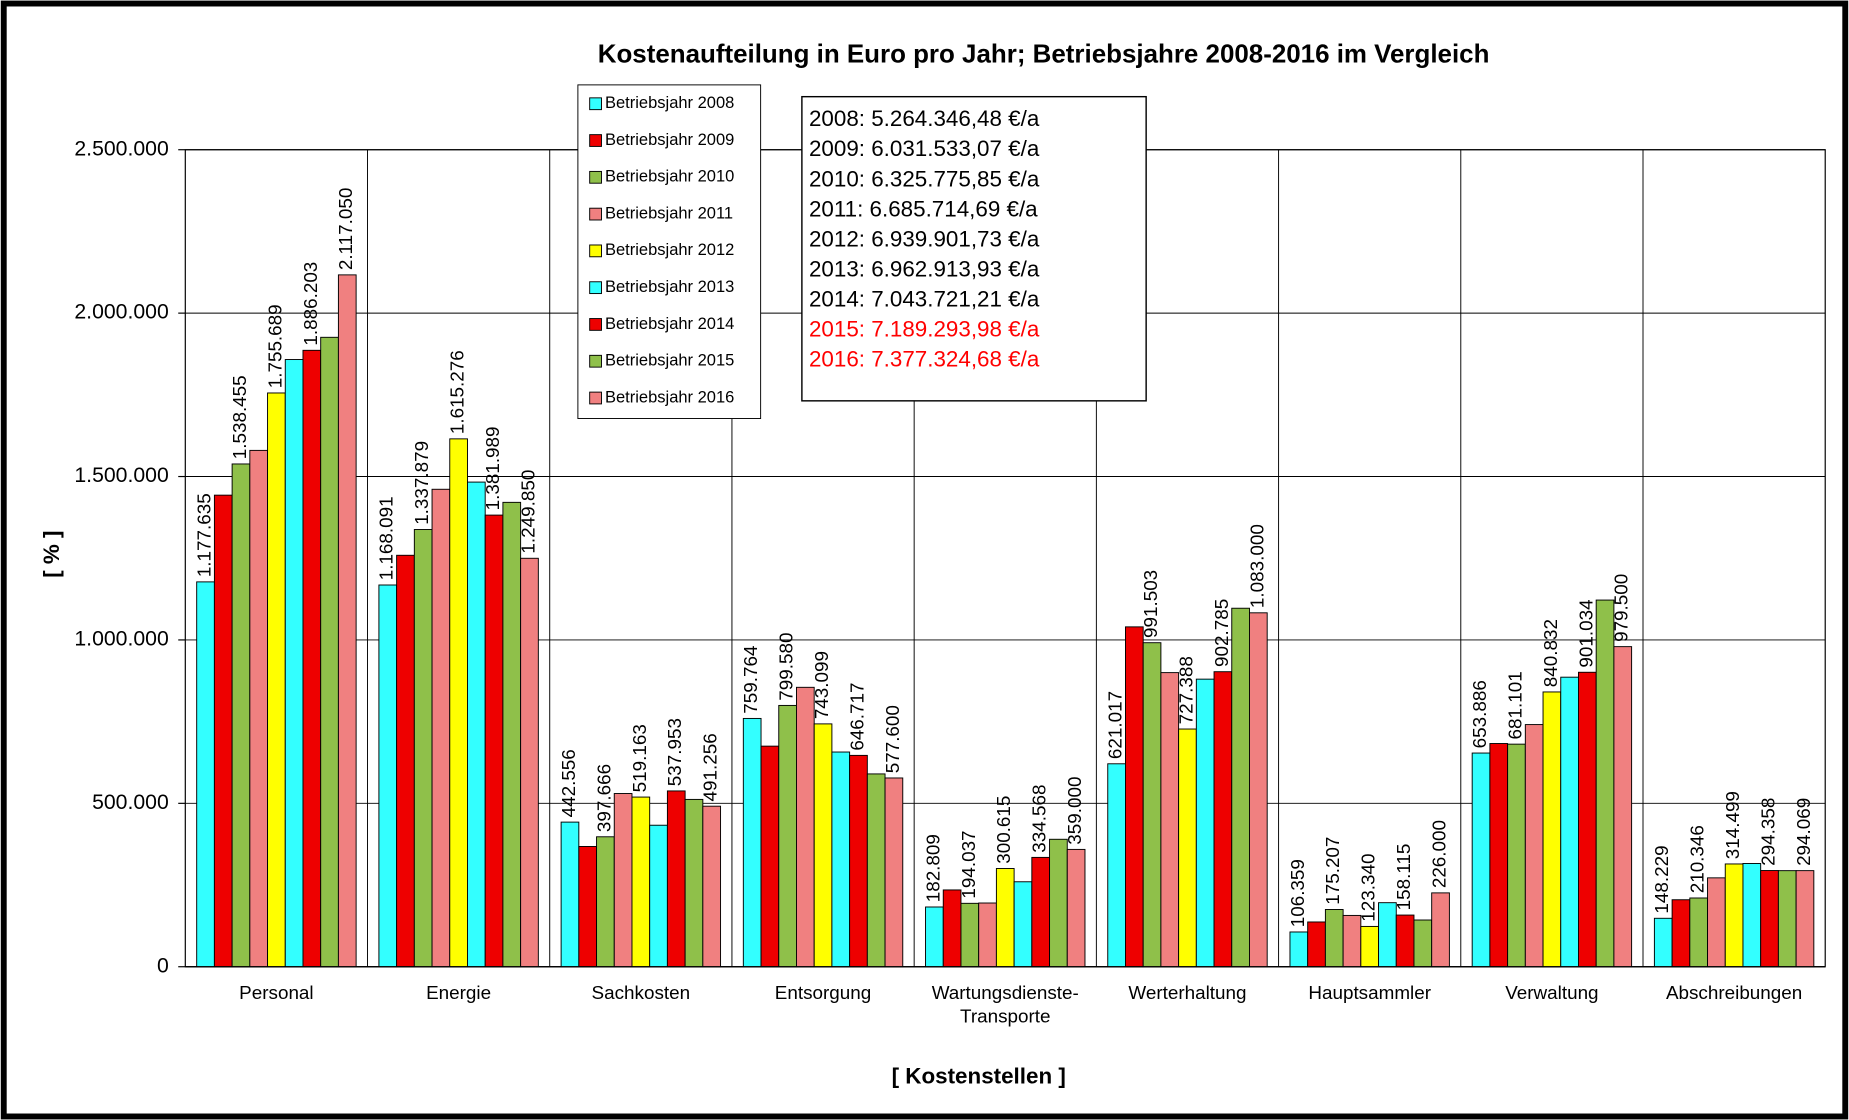  Describe the element at coordinates (669, 103) in the screenshot. I see `legend-label: Betriebsjahr 2008` at that location.